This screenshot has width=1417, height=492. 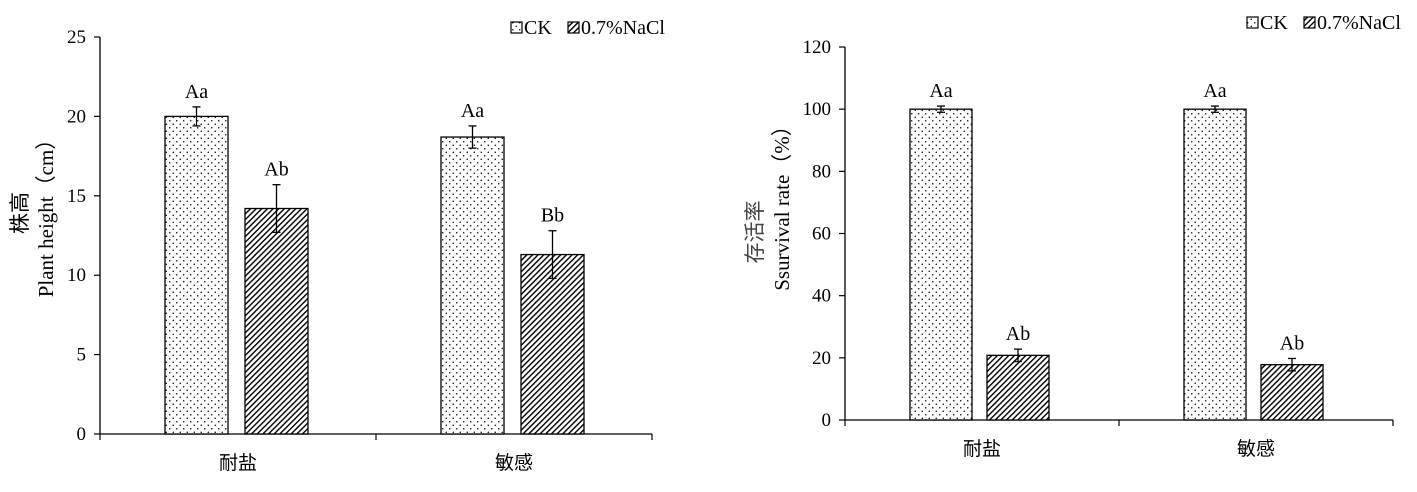 What do you see at coordinates (821, 296) in the screenshot?
I see `y-tick-label: 40` at bounding box center [821, 296].